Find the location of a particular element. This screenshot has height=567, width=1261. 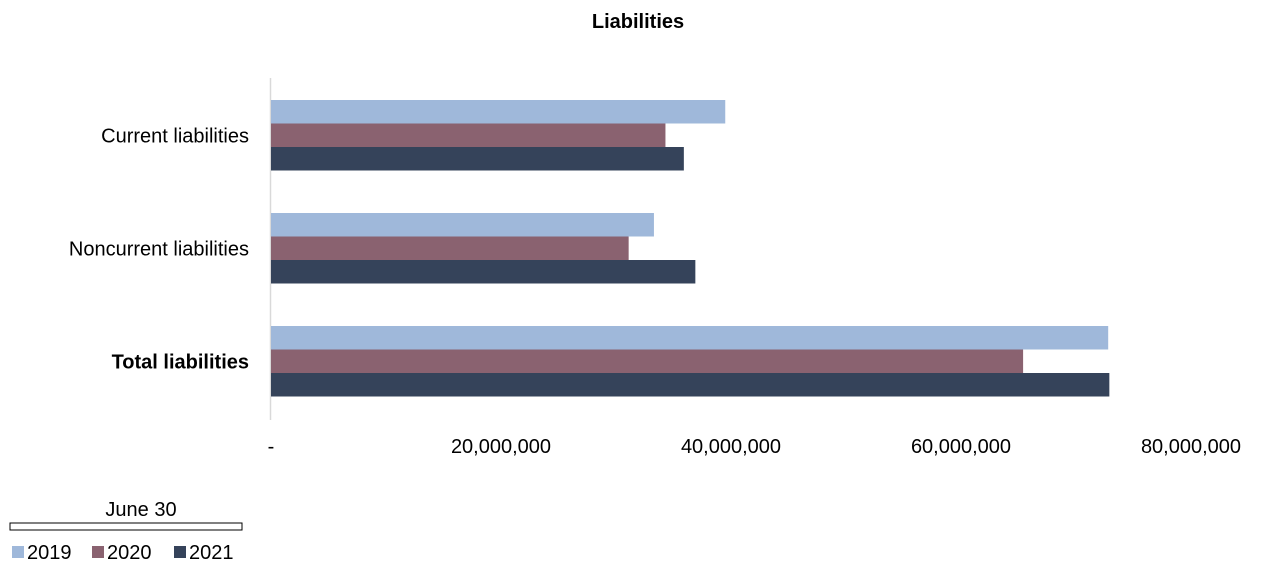

bar-0-2019 is located at coordinates (498, 112).